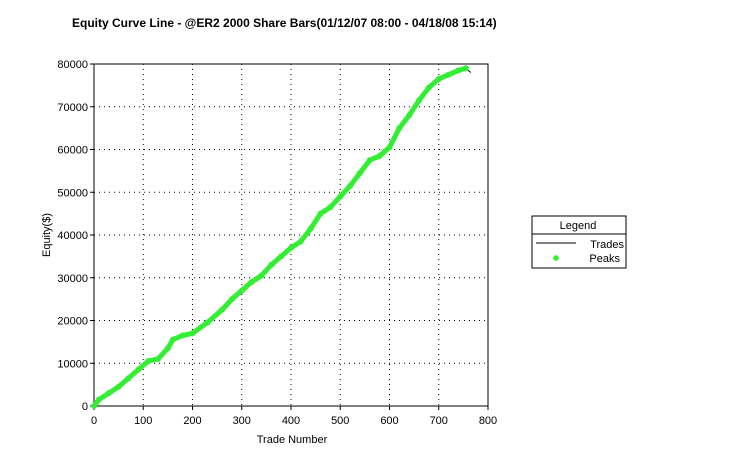 Image resolution: width=730 pixels, height=470 pixels. What do you see at coordinates (72, 236) in the screenshot?
I see `y-tick-label: 40000` at bounding box center [72, 236].